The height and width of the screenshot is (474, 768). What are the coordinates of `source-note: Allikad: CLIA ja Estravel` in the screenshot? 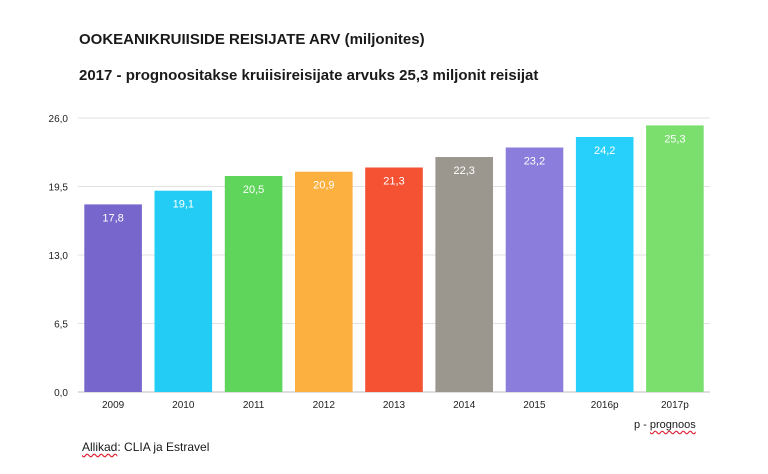 It's located at (145, 447).